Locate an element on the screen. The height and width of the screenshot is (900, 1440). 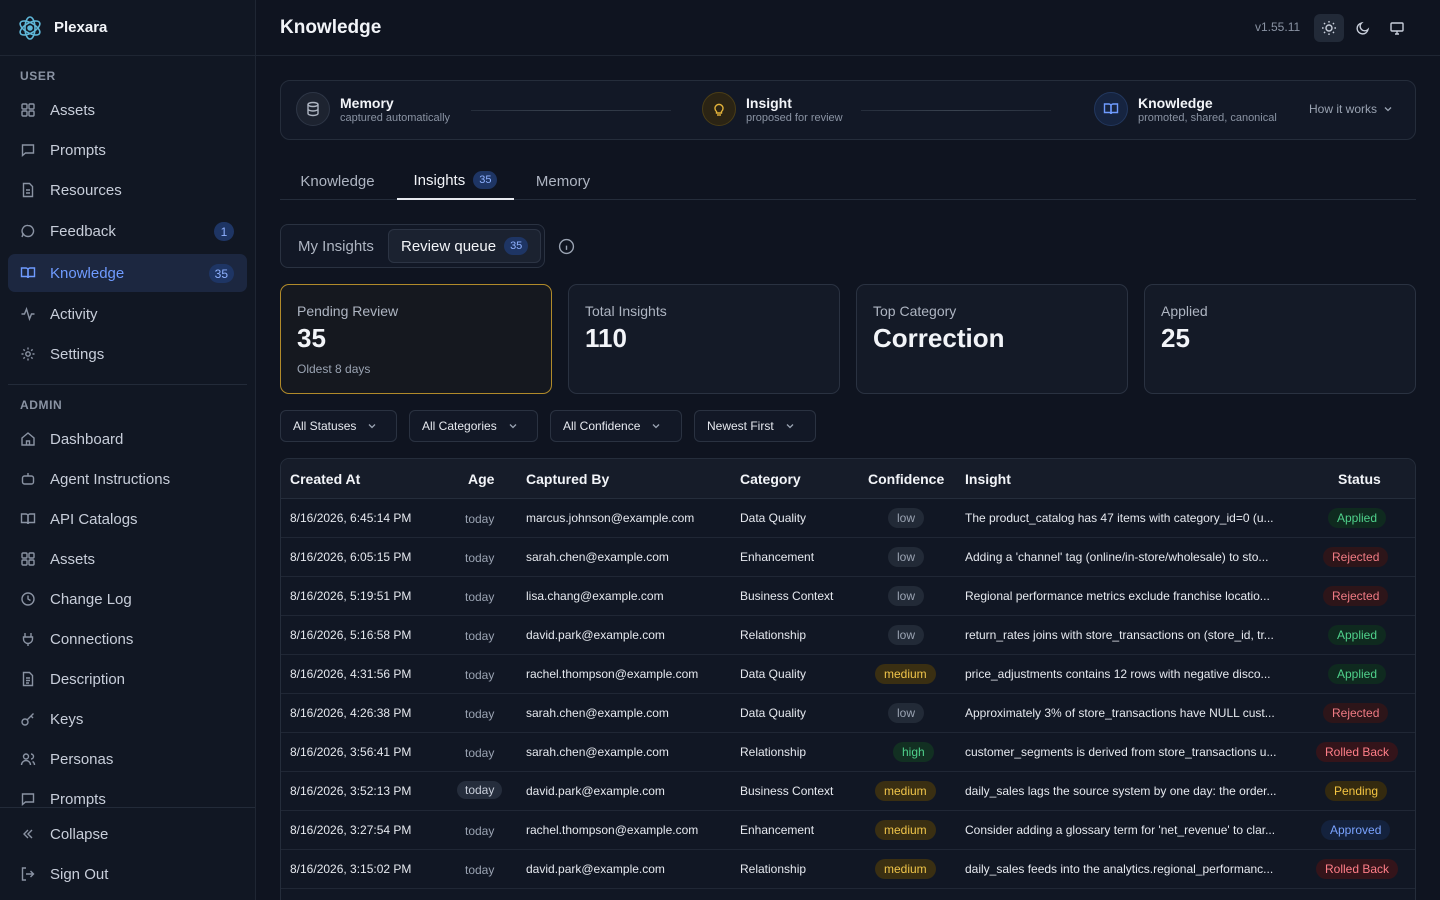
admin-section-label: ADMIN is located at coordinates (41, 405).